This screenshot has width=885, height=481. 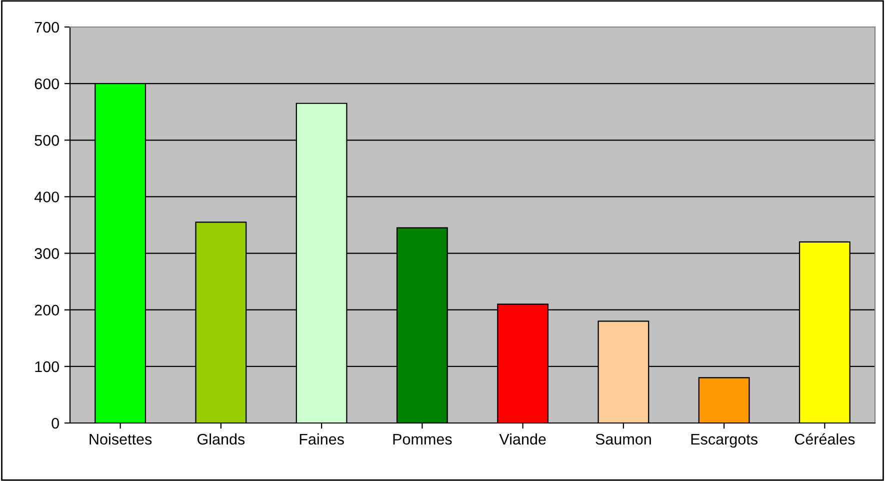 What do you see at coordinates (55, 423) in the screenshot?
I see `y-tick-label: 0` at bounding box center [55, 423].